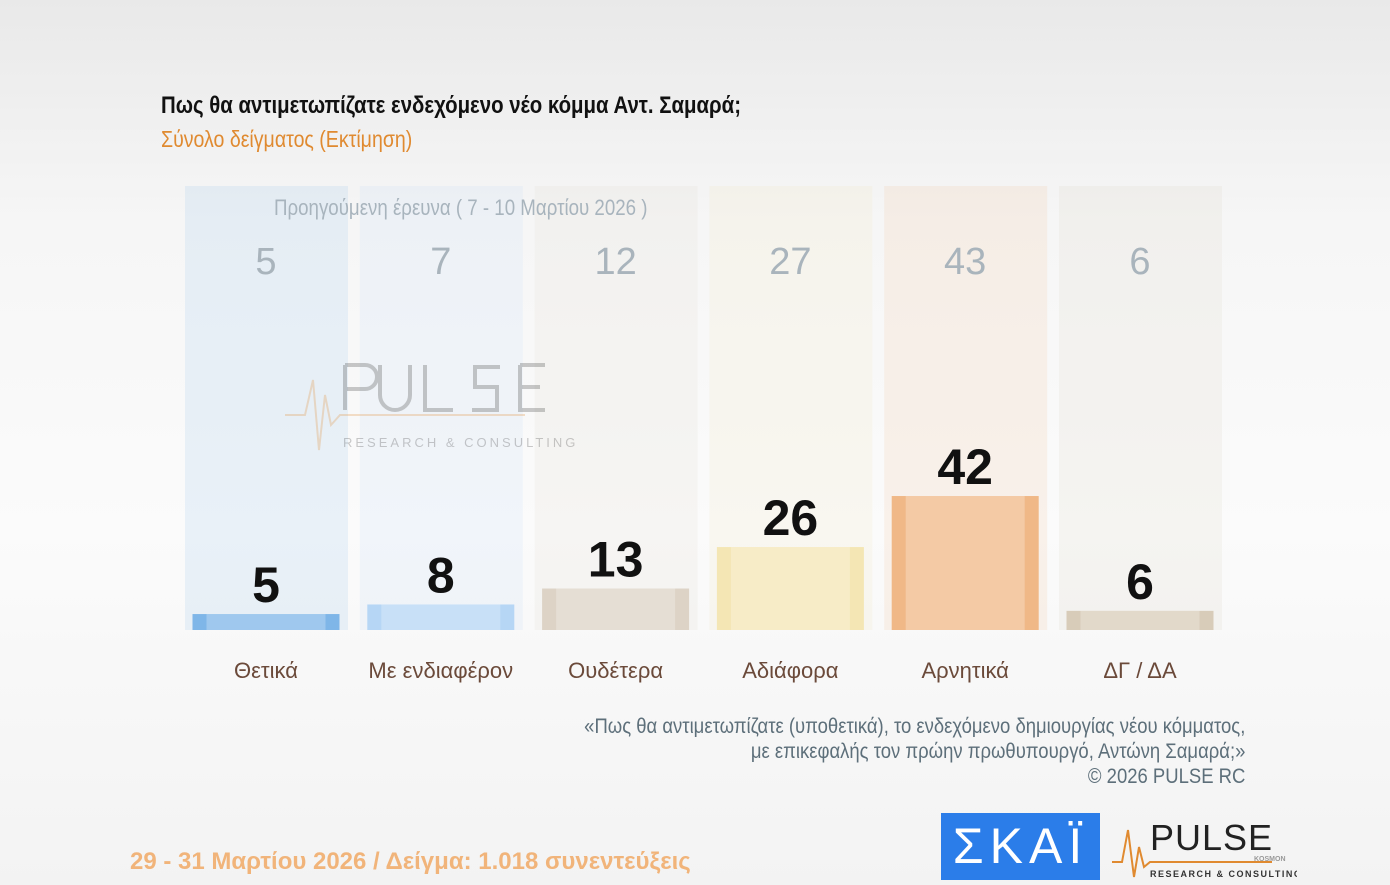 This screenshot has height=885, width=1390. Describe the element at coordinates (616, 670) in the screenshot. I see `category-label: Ουδέτερα` at that location.